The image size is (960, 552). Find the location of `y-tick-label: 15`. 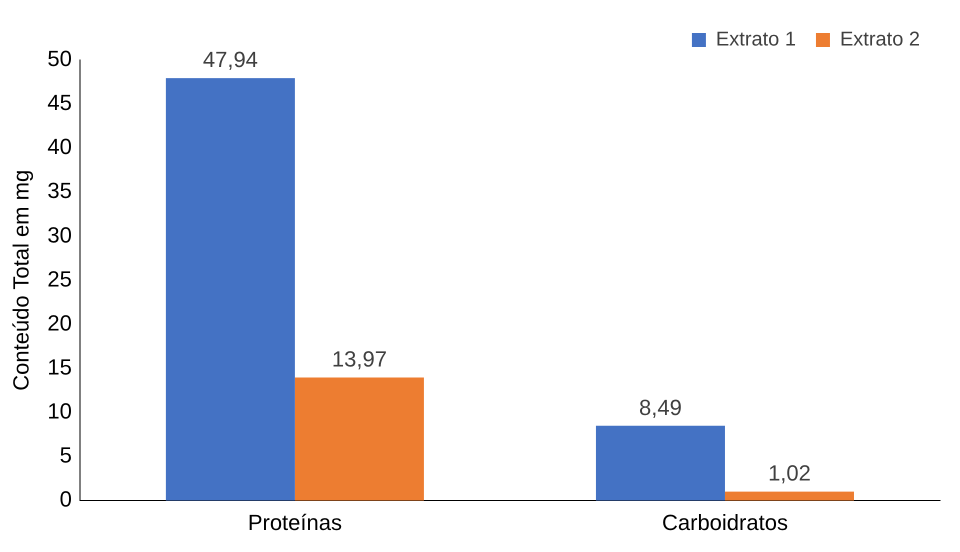

y-tick-label: 15 is located at coordinates (59, 367).